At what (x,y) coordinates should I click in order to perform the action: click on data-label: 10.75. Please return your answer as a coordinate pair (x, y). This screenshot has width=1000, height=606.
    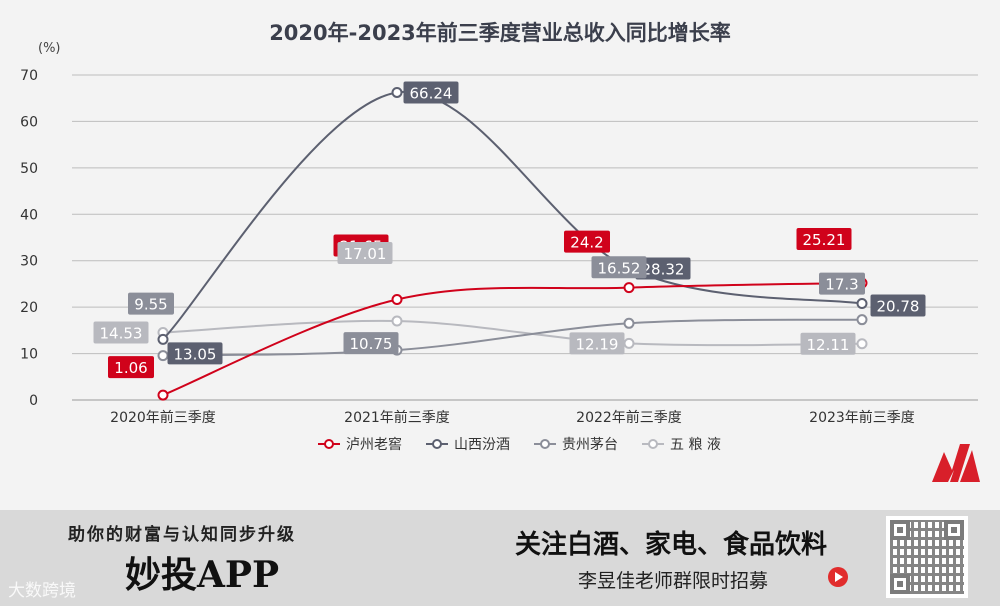
    Looking at the image, I should click on (371, 343).